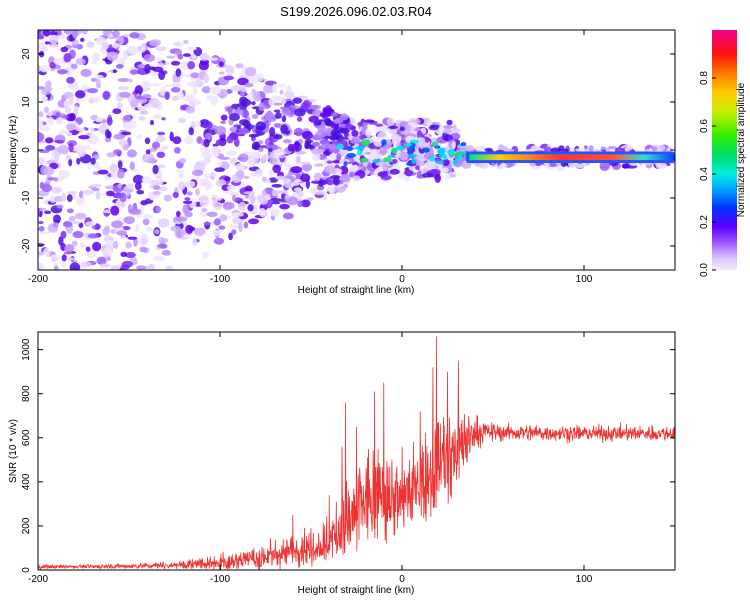 The image size is (750, 600). What do you see at coordinates (26, 54) in the screenshot?
I see `spectrogram-y-tick-label: 20` at bounding box center [26, 54].